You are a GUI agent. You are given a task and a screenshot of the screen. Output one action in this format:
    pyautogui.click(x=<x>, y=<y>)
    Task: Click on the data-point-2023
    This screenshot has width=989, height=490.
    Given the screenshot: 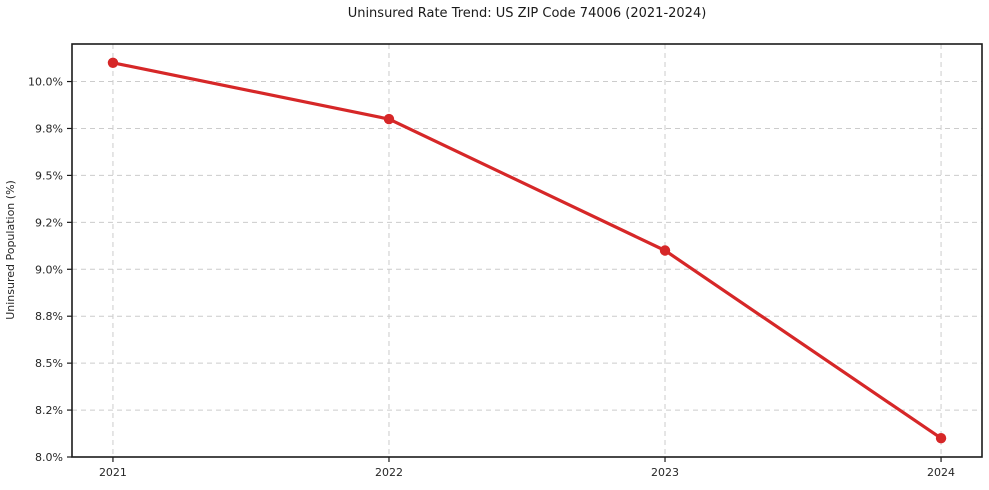 What is the action you would take?
    pyautogui.click(x=665, y=250)
    